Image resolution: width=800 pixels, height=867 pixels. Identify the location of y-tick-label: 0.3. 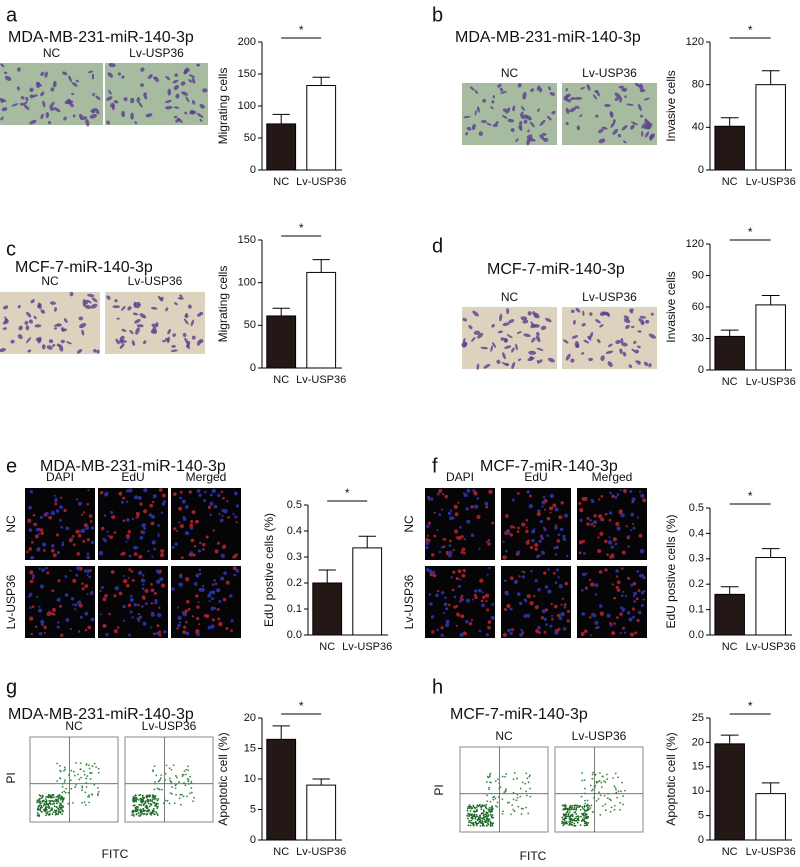
(294, 557).